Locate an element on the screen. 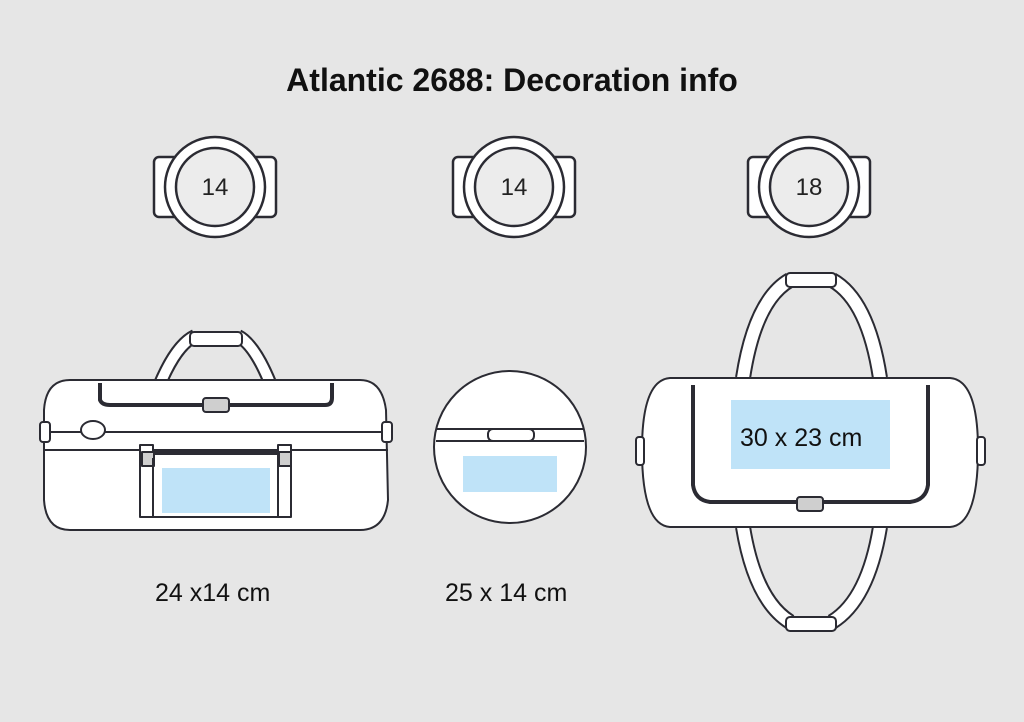  position-code-3: 18 is located at coordinates (809, 187).